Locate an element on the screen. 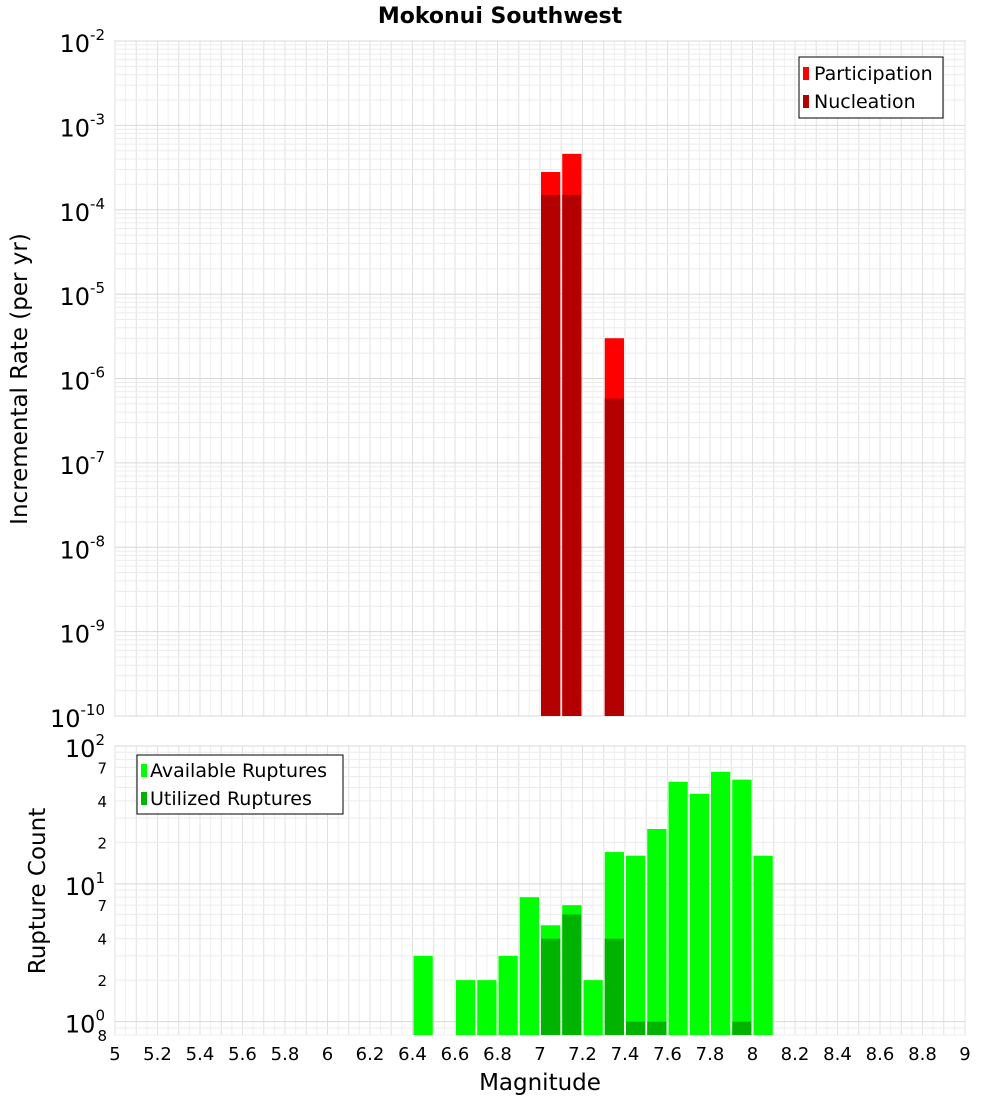  top-y-tick-label: 10⁻¹⁰ is located at coordinates (77, 717).